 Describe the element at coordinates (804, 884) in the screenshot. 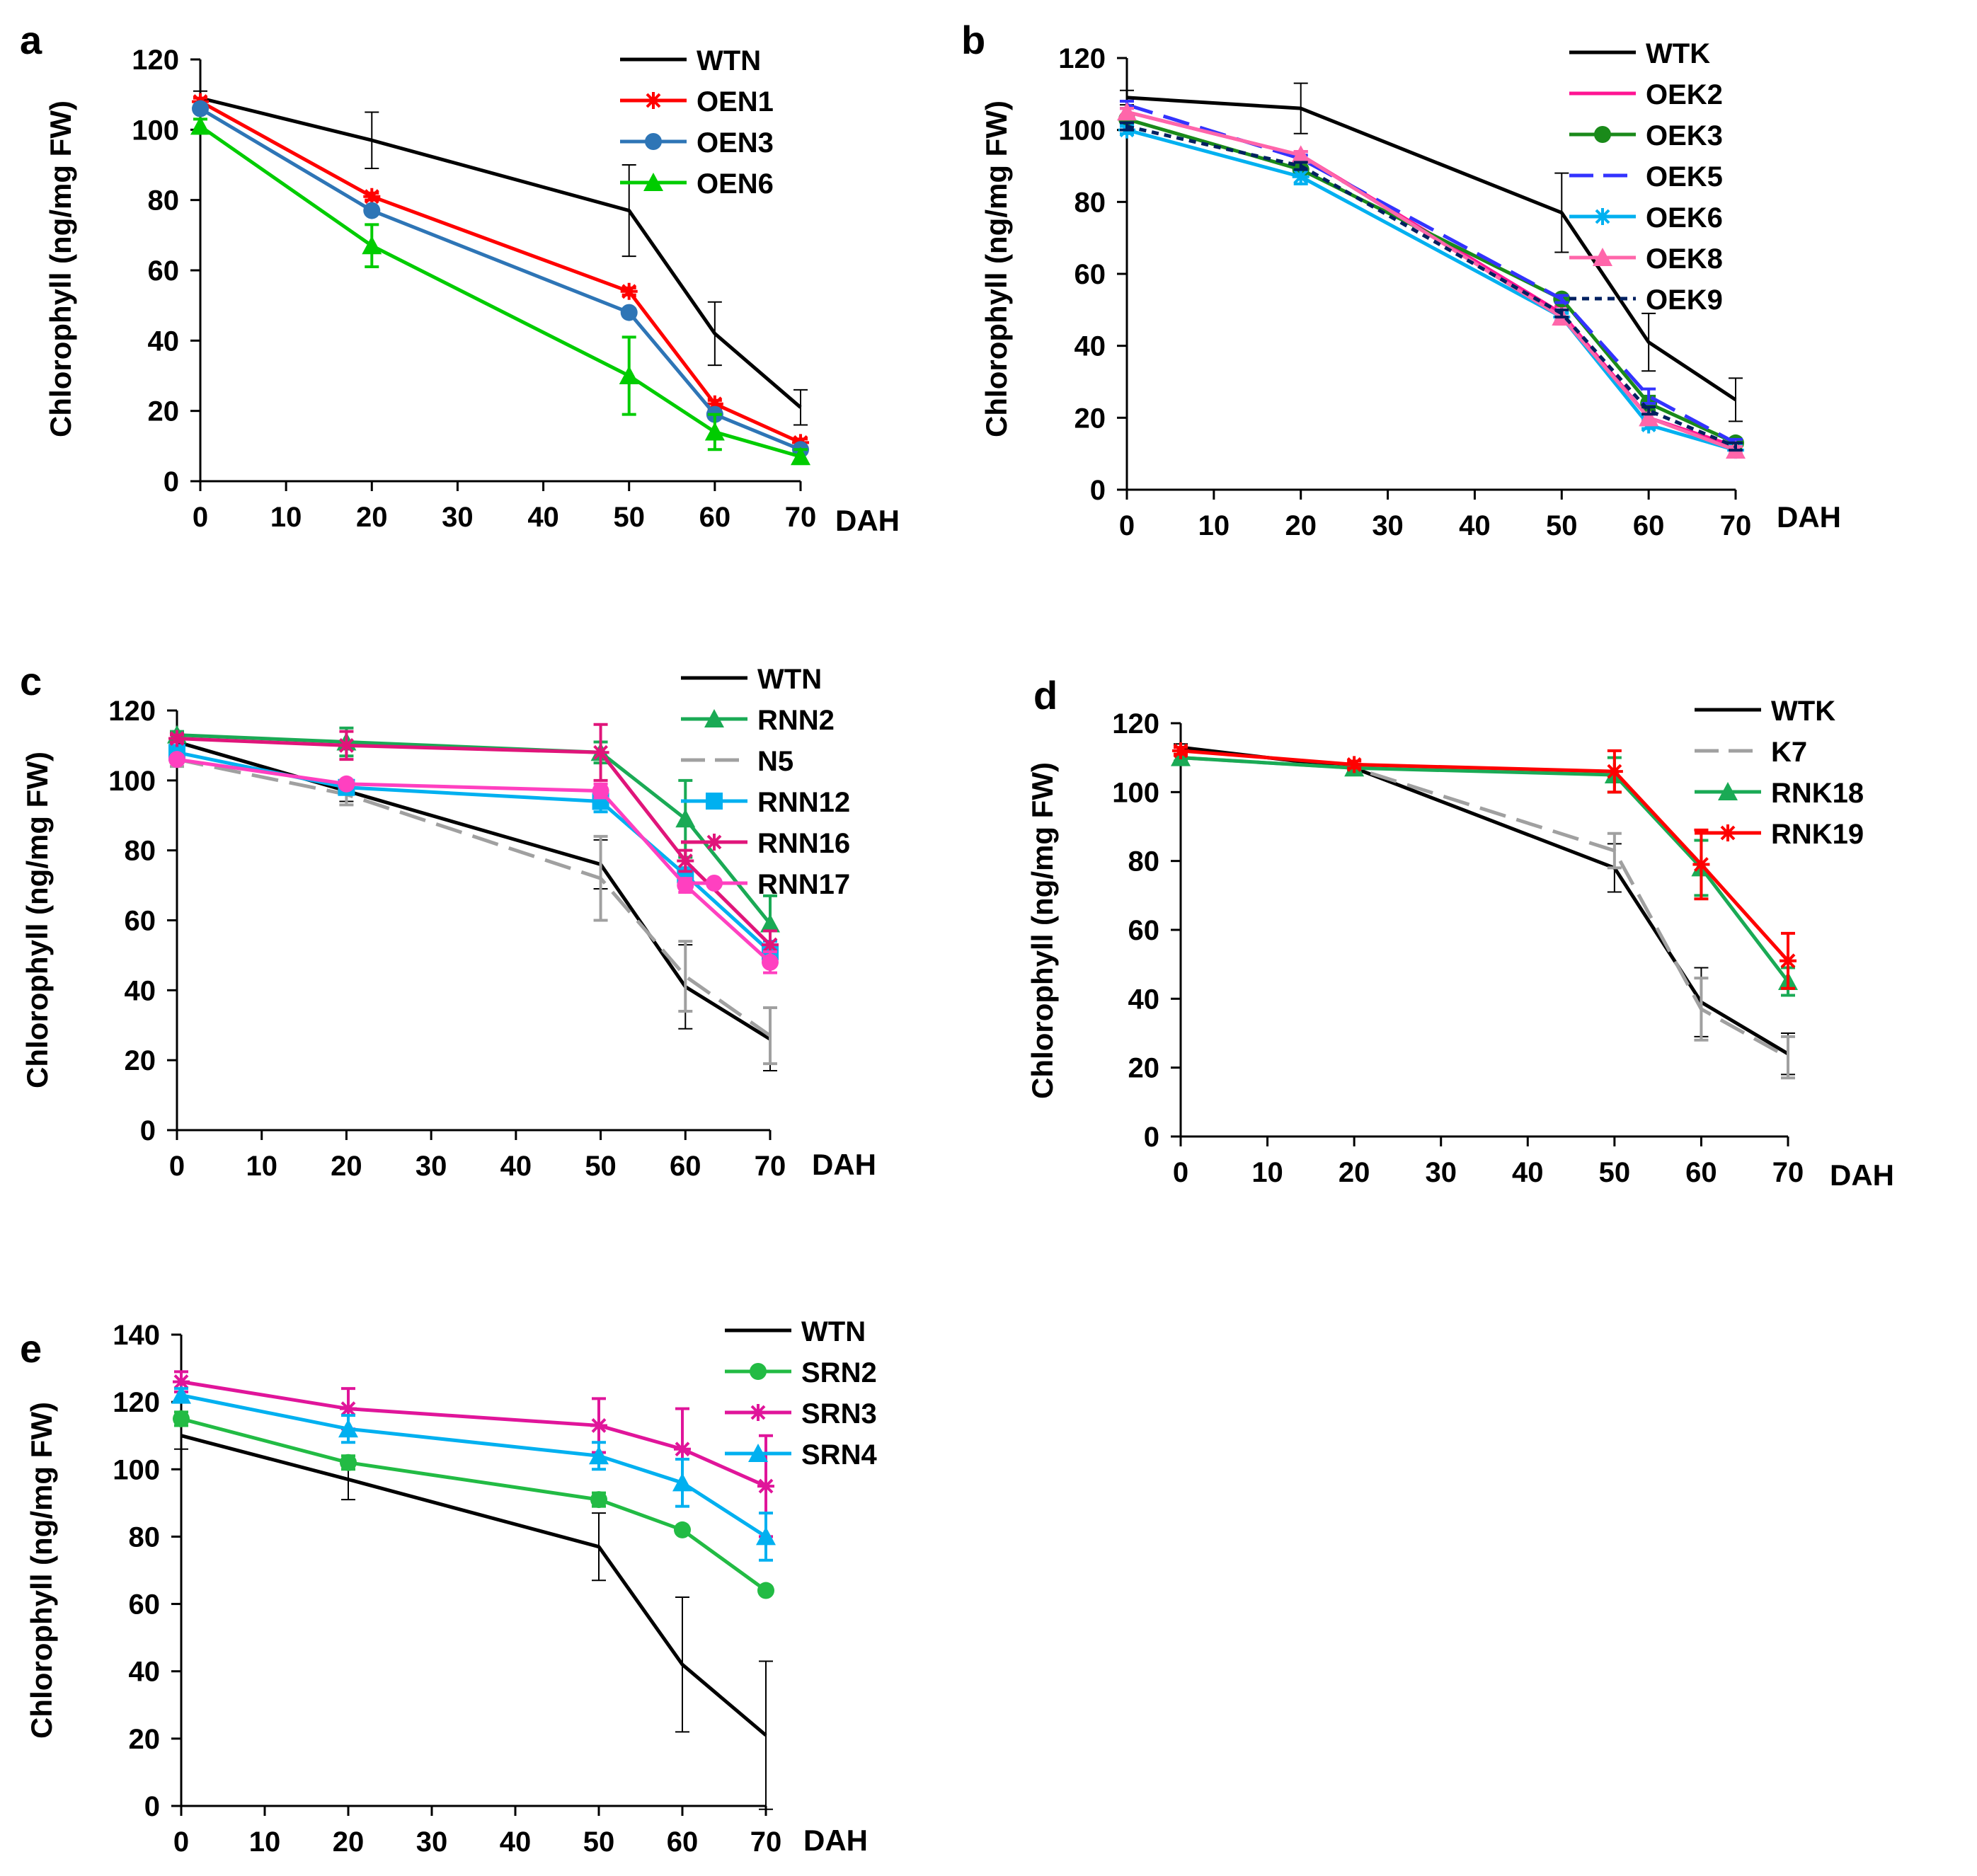

I see `legend-label: RNN17` at that location.